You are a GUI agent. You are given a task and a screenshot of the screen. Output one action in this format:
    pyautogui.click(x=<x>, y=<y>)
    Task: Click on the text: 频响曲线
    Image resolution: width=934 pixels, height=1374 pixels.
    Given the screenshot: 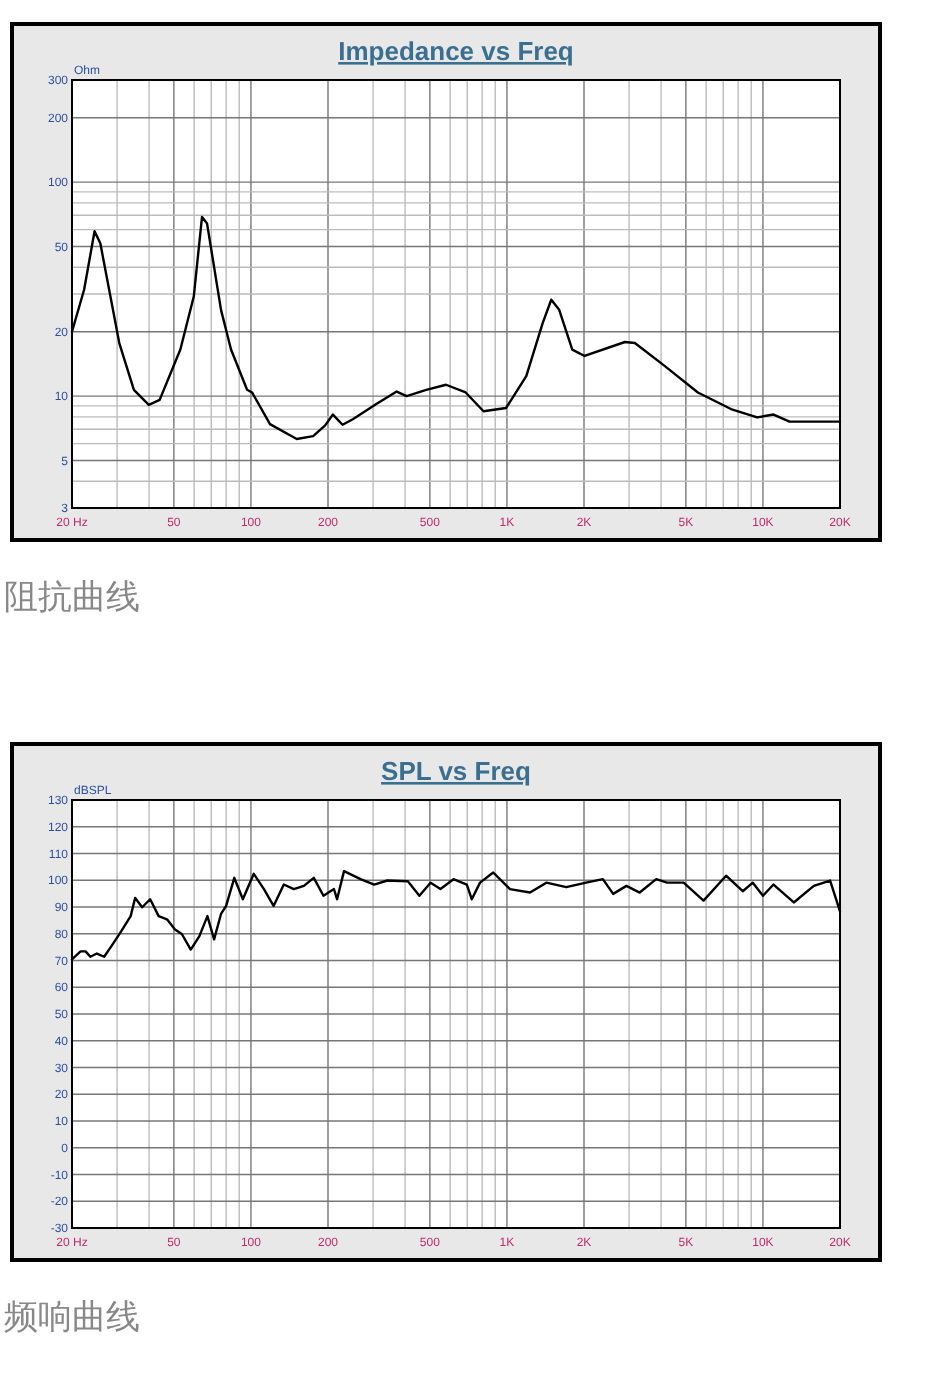 What is the action you would take?
    pyautogui.click(x=72, y=1318)
    